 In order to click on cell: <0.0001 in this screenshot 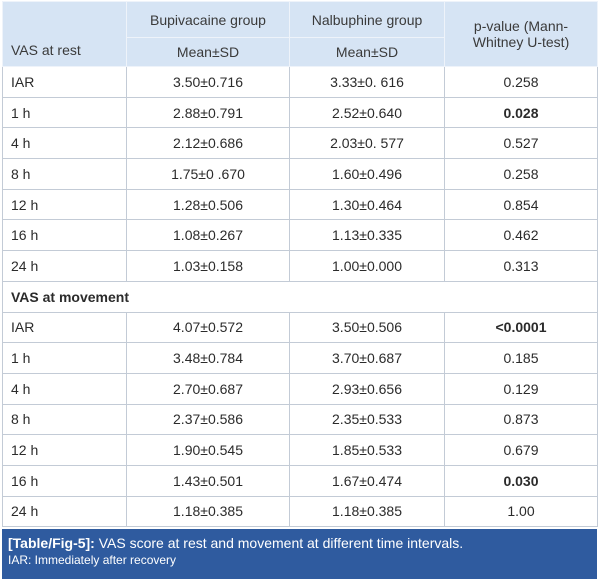, I will do `click(521, 327)`.